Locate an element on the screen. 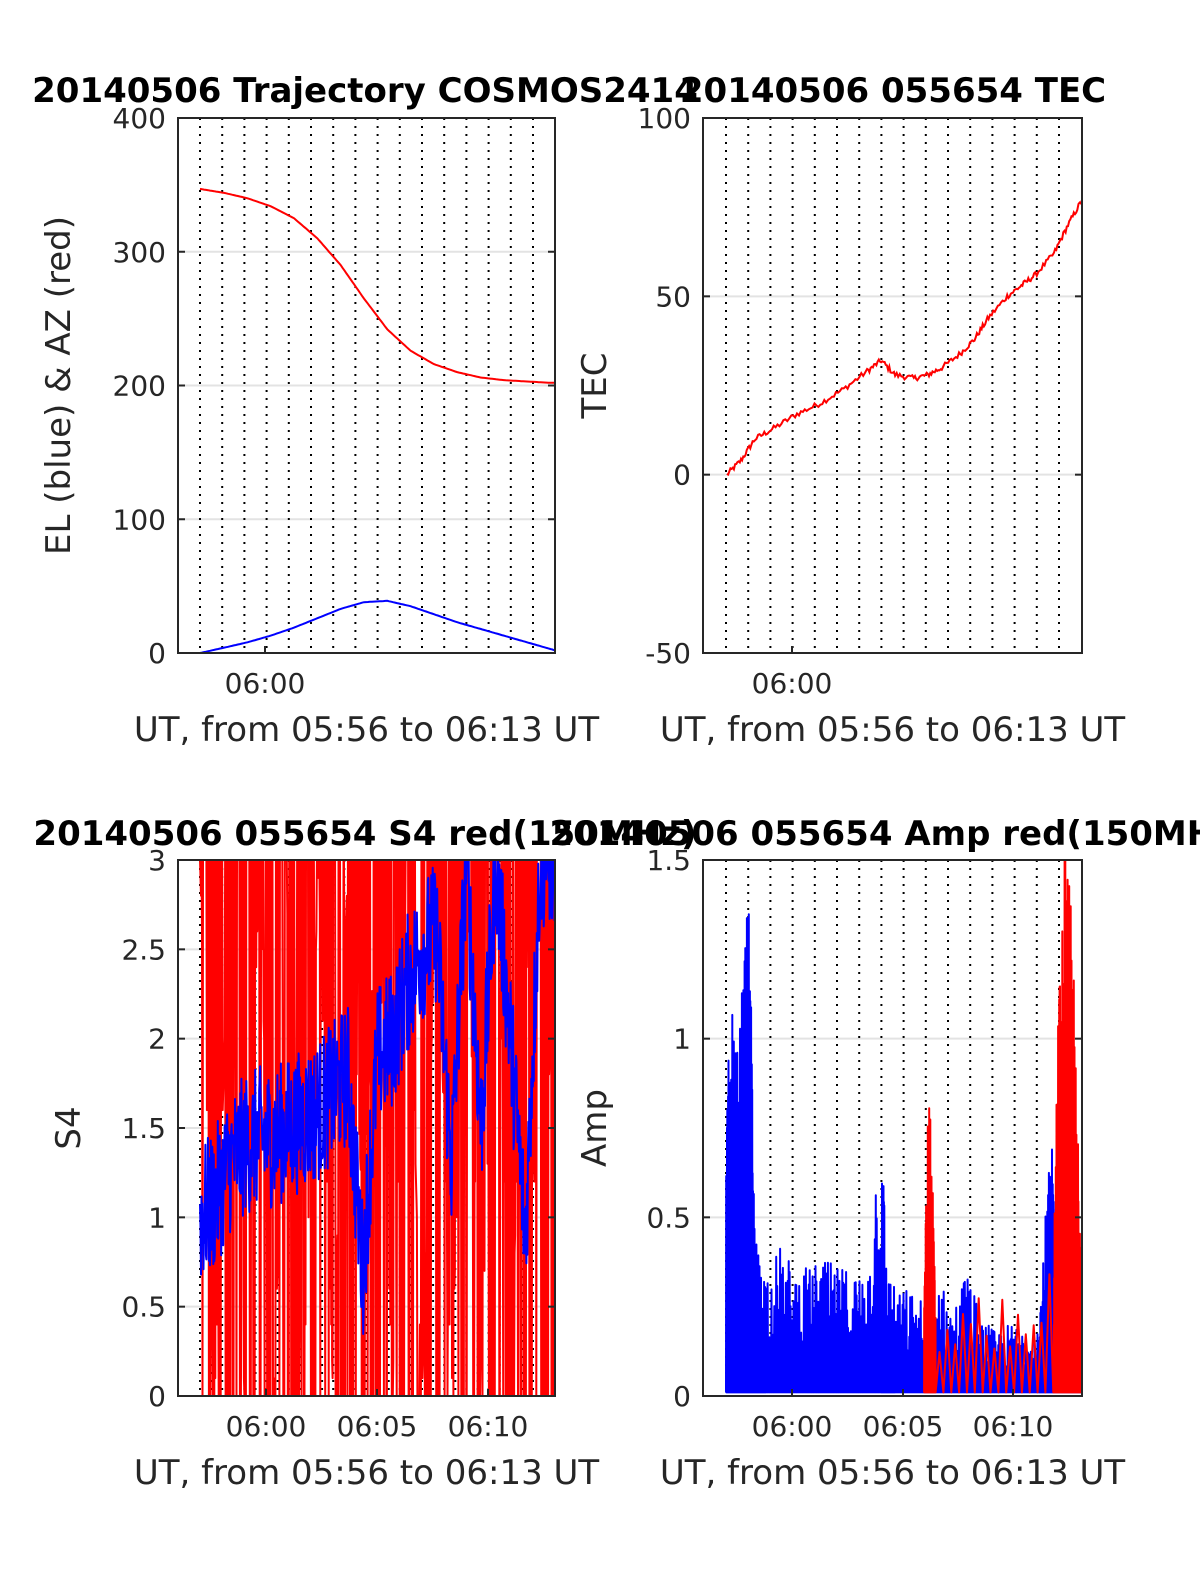 Image resolution: width=1200 pixels, height=1575 pixels. y-tick-label: 300 is located at coordinates (139, 252).